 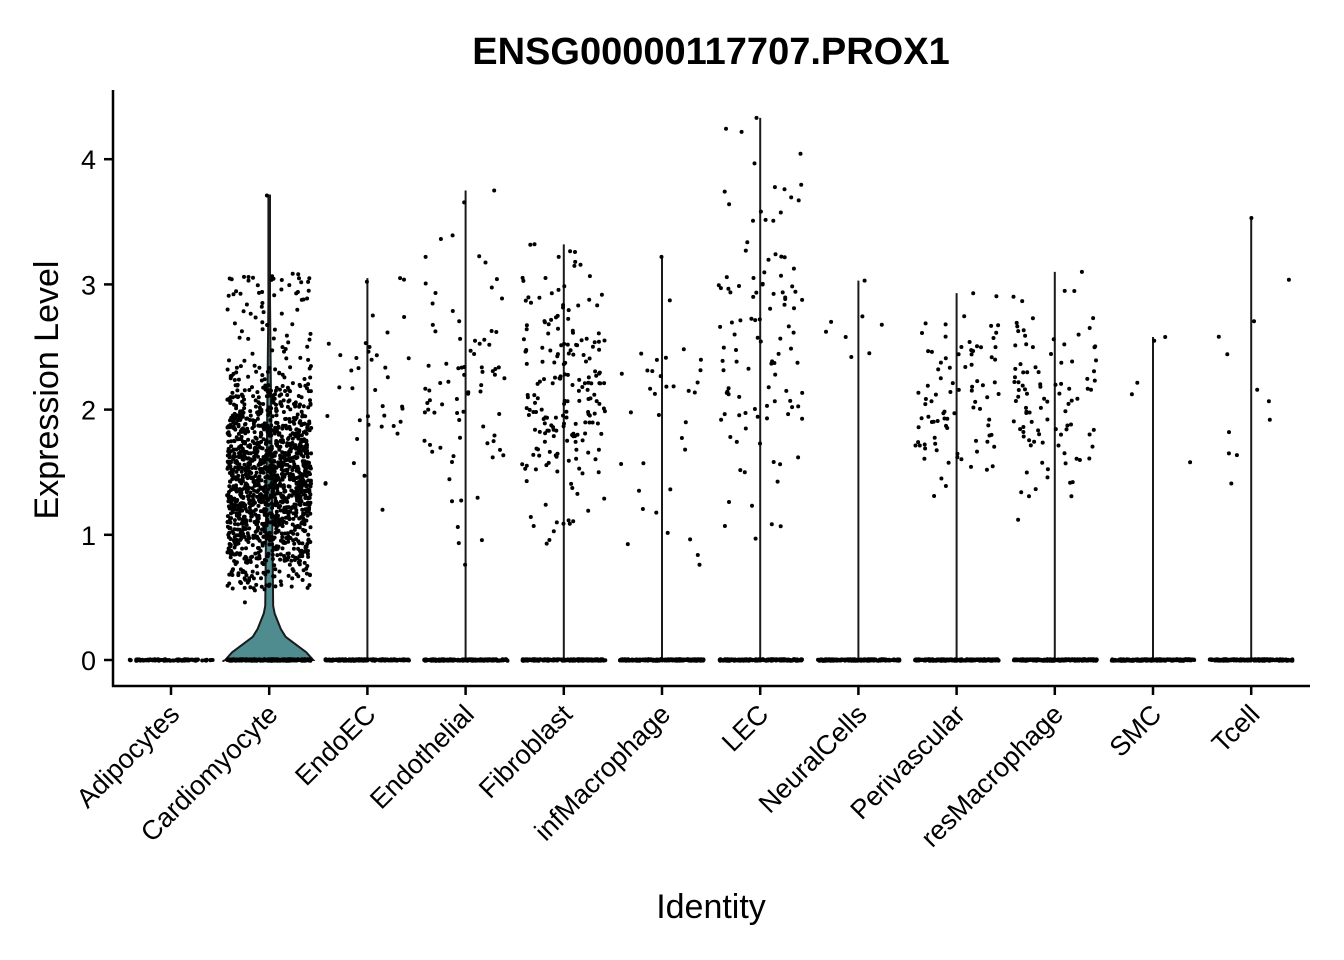 What do you see at coordinates (525, 751) in the screenshot?
I see `x-tick-label: Fibroblast` at bounding box center [525, 751].